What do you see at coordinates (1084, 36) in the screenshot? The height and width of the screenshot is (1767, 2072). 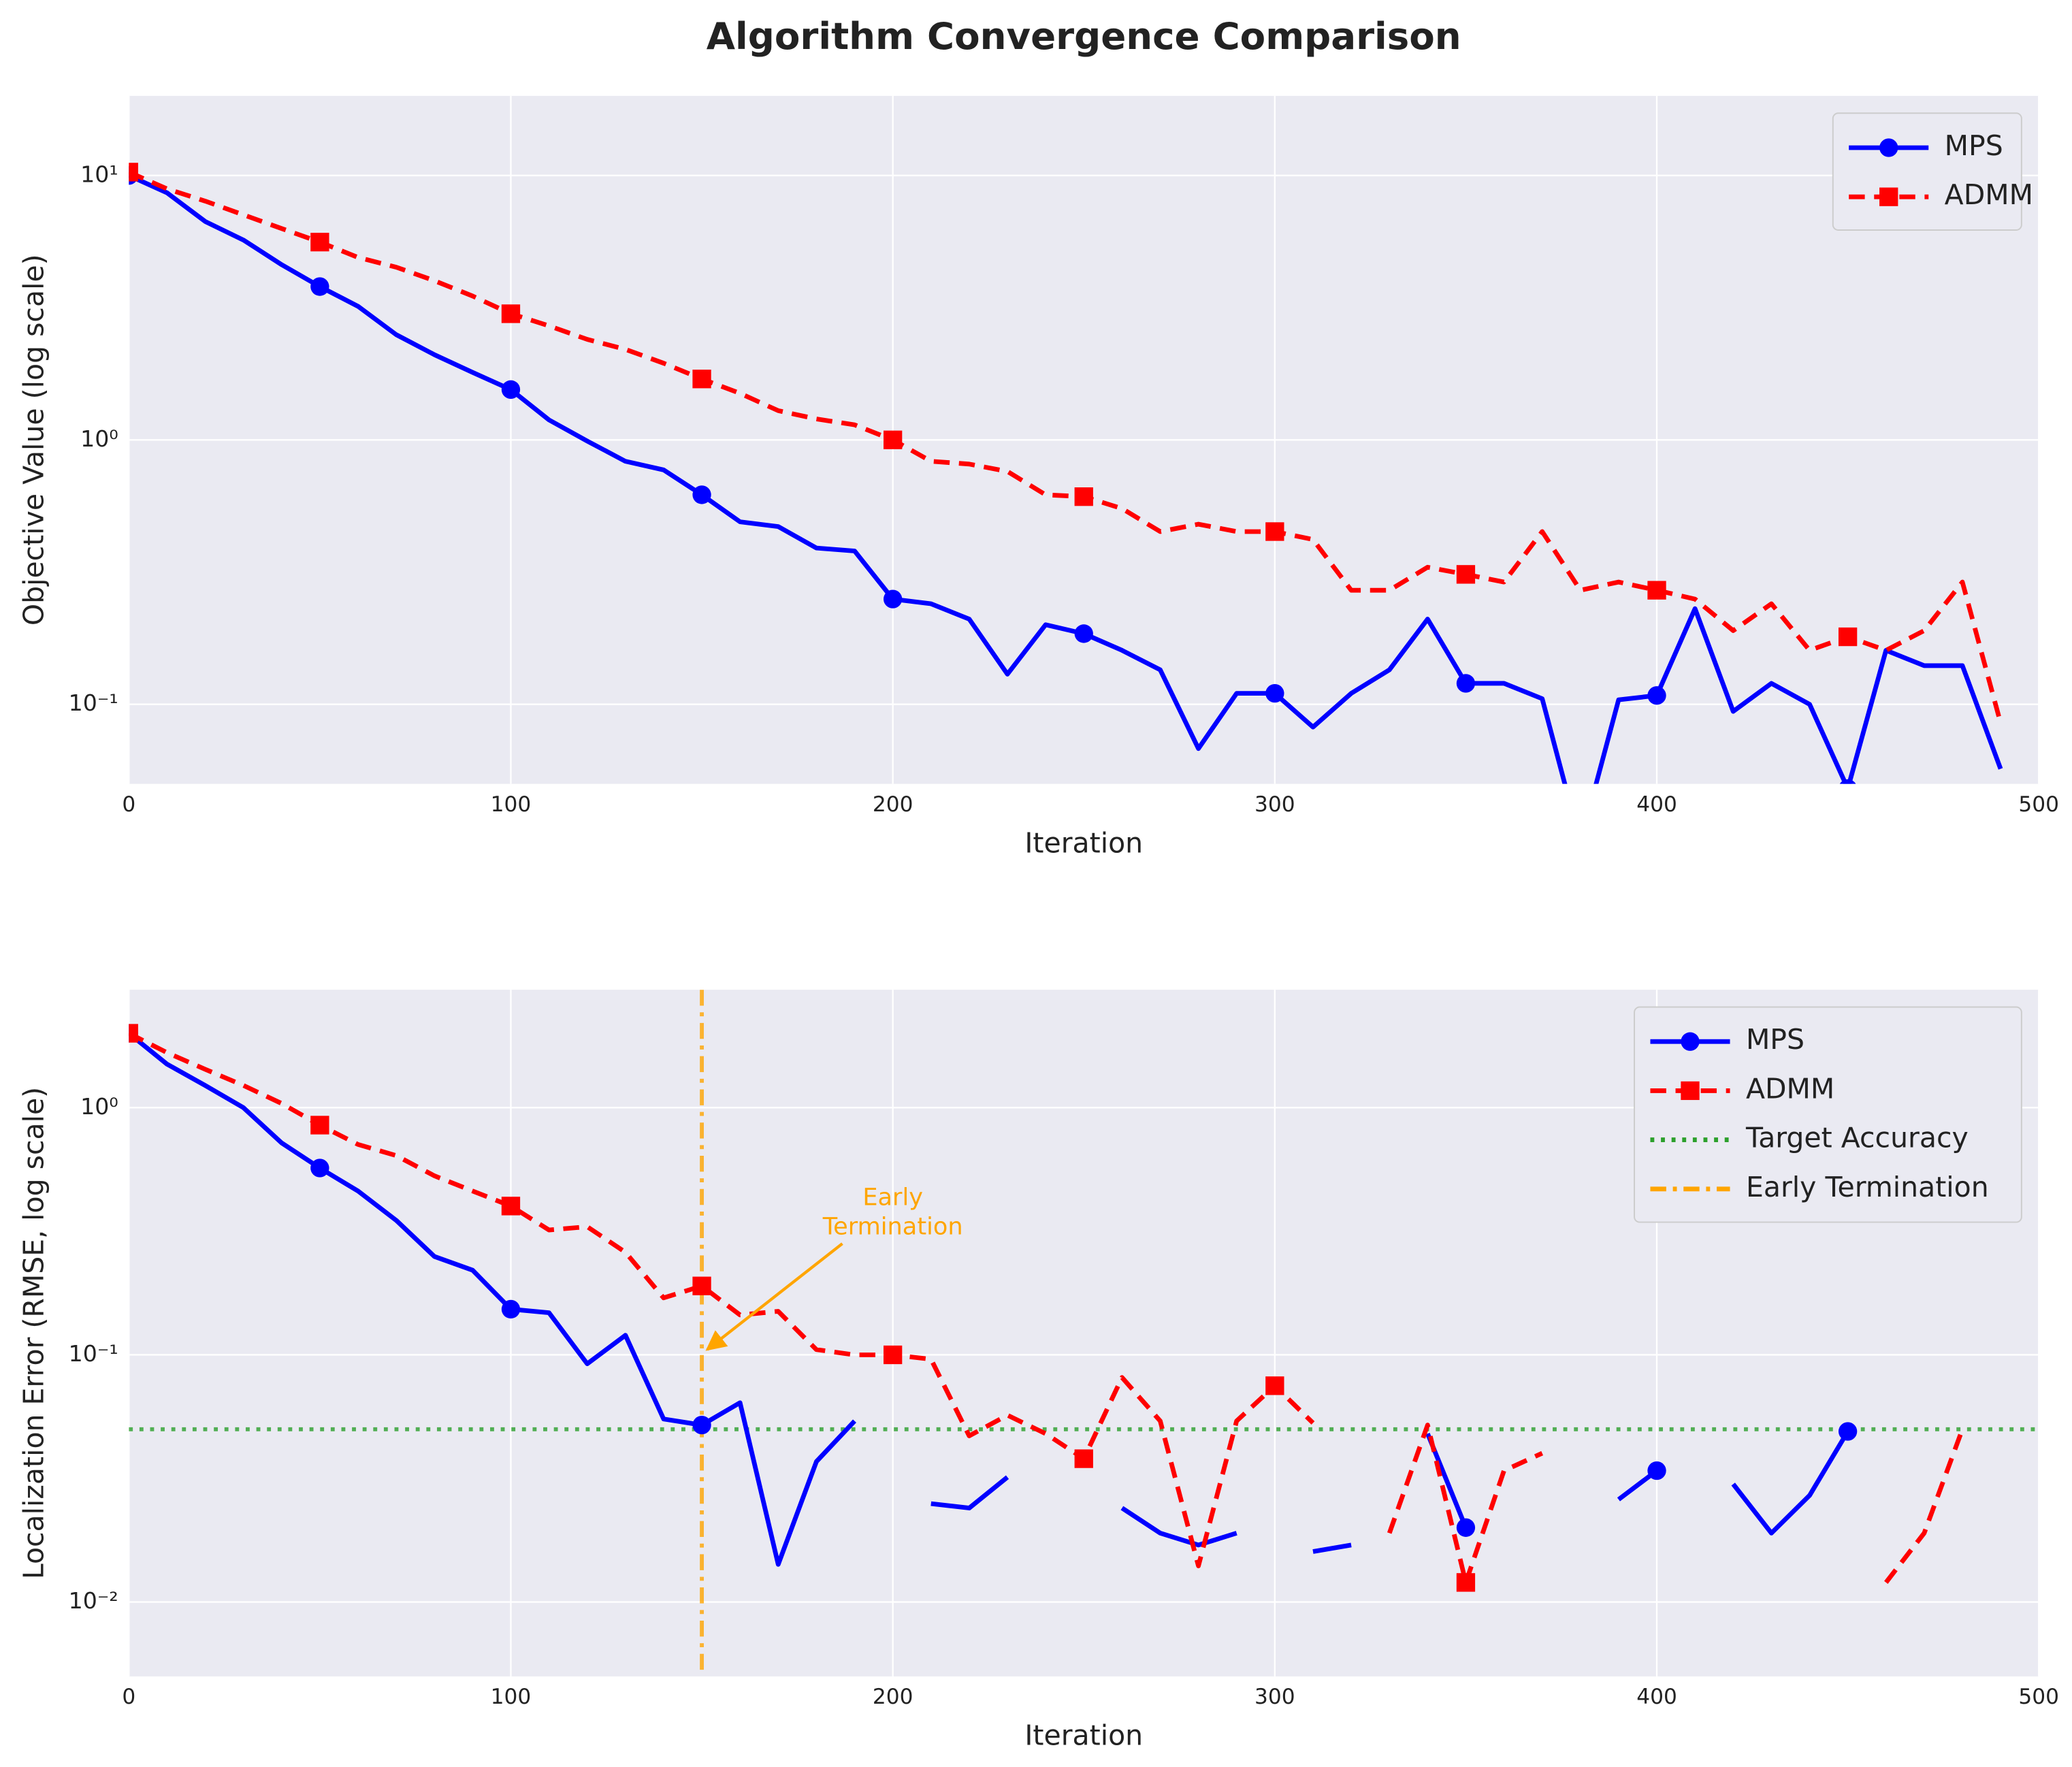 I see `figure-title: Algorithm Convergence Comparison` at bounding box center [1084, 36].